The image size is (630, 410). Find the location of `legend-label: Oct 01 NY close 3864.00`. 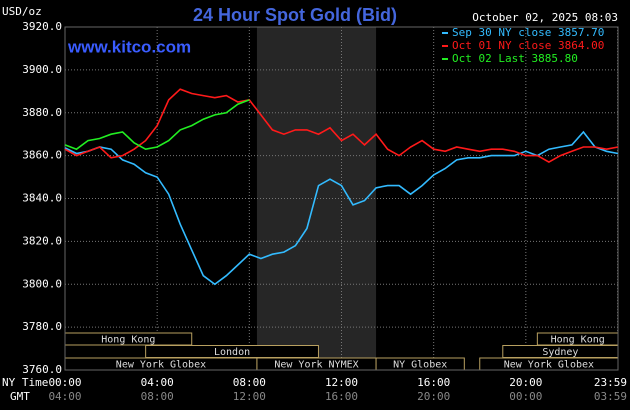

legend-label: Oct 01 NY close 3864.00 is located at coordinates (528, 45).